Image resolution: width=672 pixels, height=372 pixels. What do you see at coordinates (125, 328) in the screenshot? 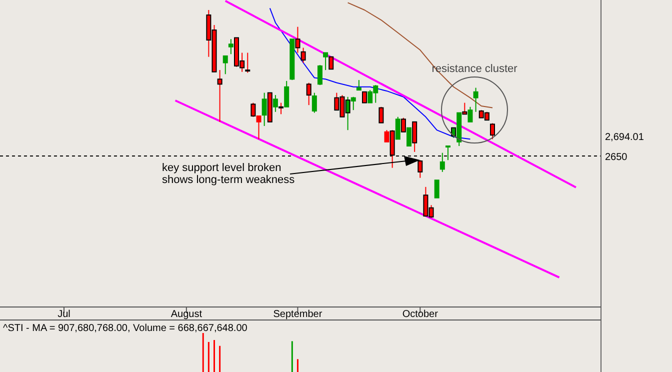
I see `chart-title: ^STI - MA = 907,680,768.00, Volume = 668,667,648.00` at bounding box center [125, 328].